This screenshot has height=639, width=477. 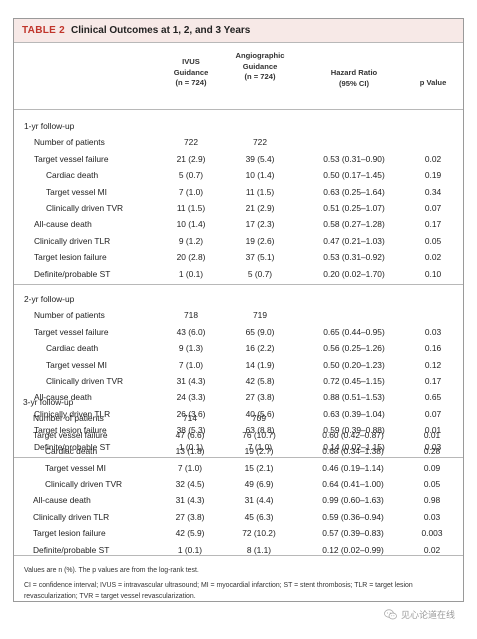 I want to click on table-row: Number of patients 718 719, so click(x=238, y=315).